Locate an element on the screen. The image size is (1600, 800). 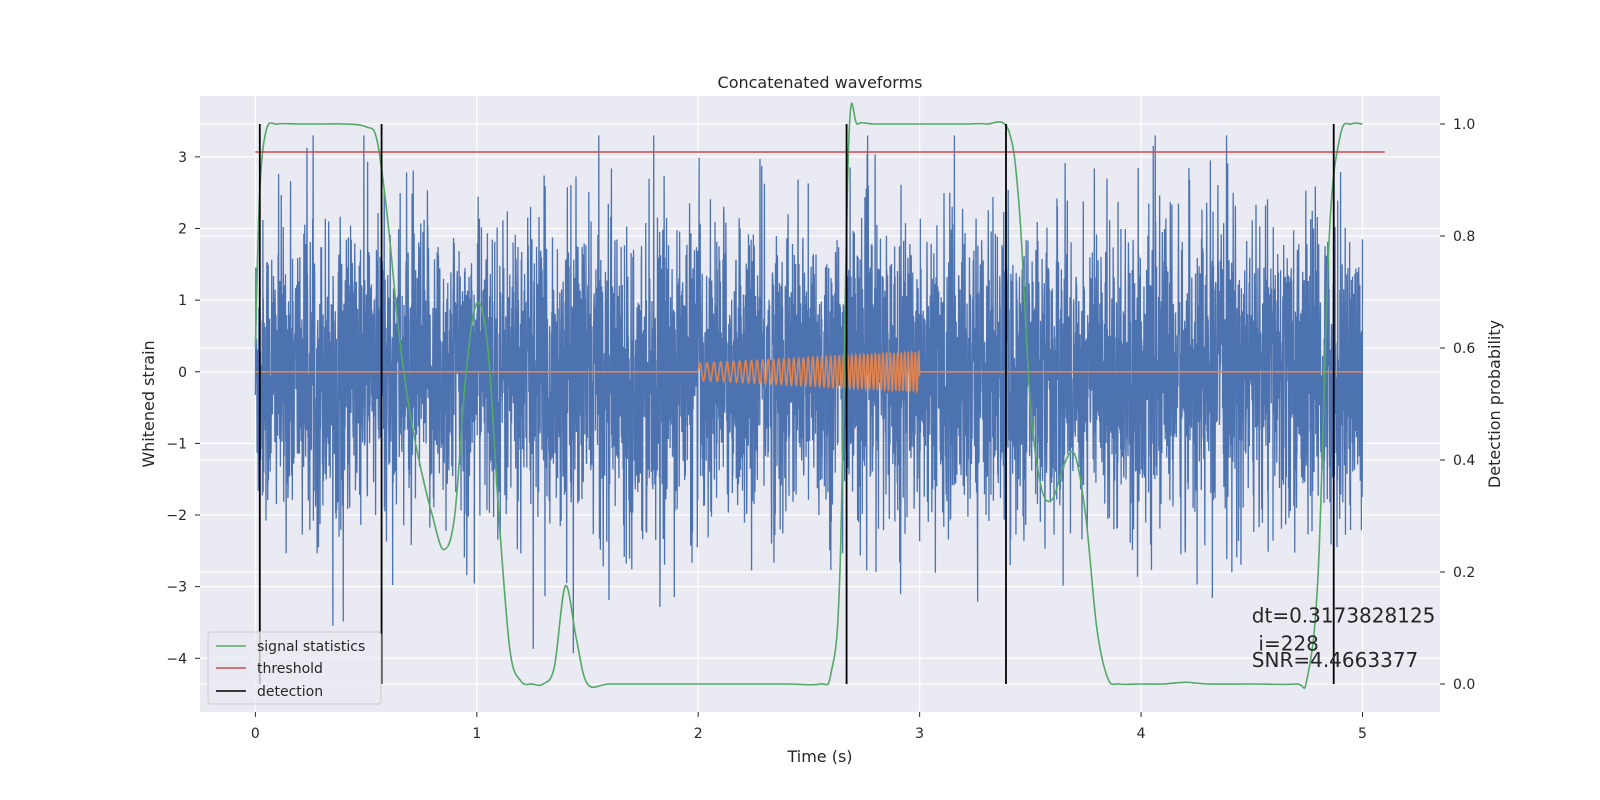
legend-label-threshold: threshold is located at coordinates (290, 669).